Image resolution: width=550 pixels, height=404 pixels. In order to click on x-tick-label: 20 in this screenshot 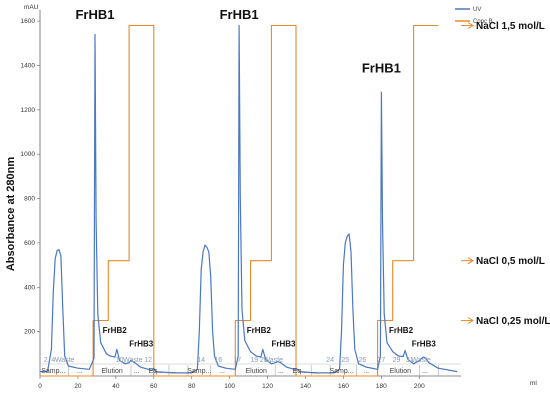, I will do `click(78, 386)`.